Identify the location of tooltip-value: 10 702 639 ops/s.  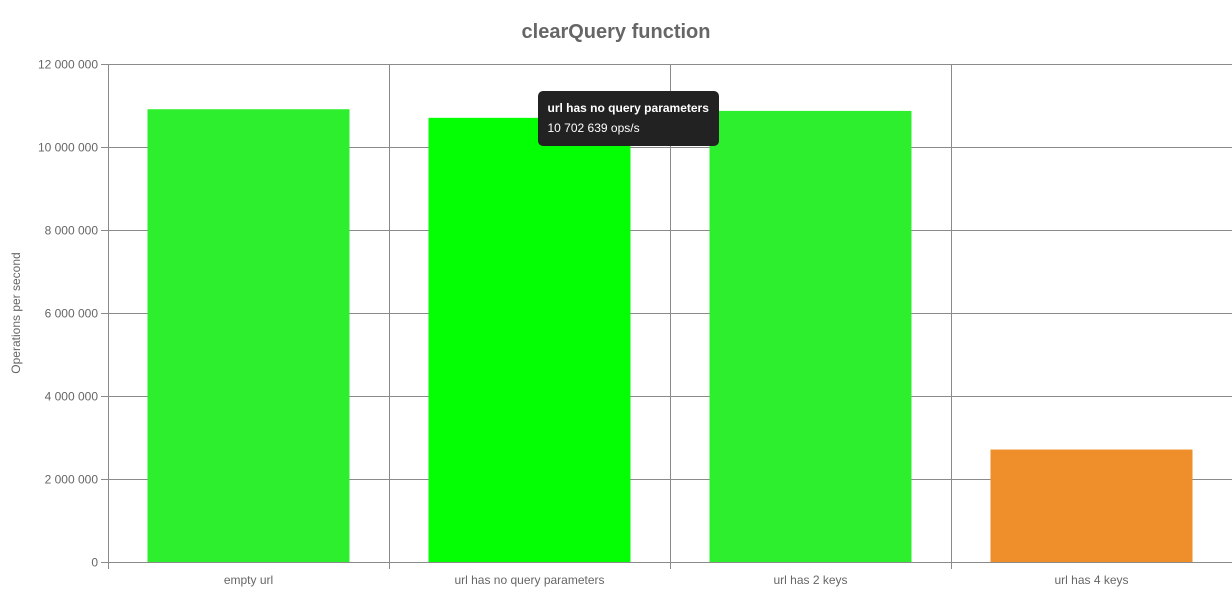
(593, 127).